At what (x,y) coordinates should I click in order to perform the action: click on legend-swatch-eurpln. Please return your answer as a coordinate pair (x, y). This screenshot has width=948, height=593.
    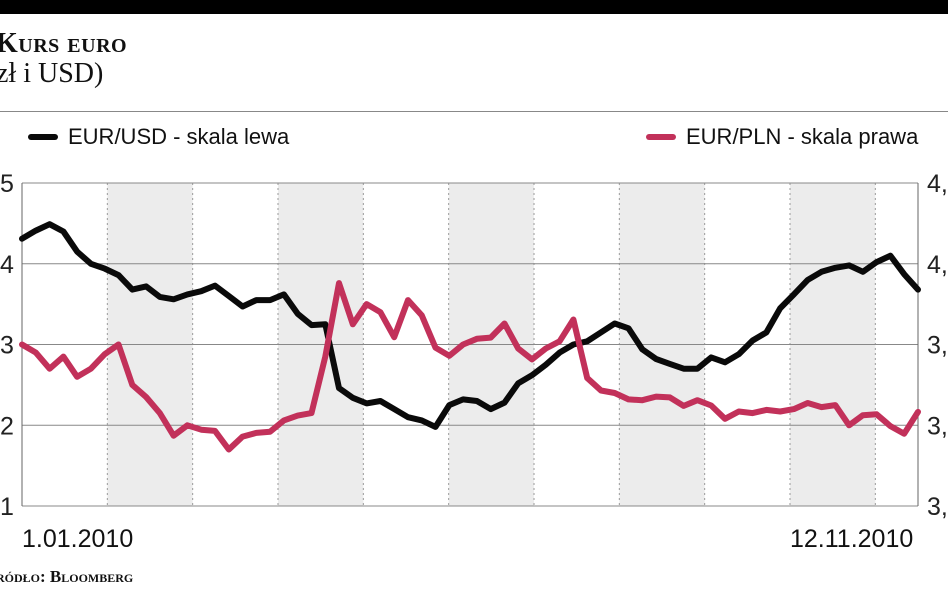
    Looking at the image, I should click on (661, 137).